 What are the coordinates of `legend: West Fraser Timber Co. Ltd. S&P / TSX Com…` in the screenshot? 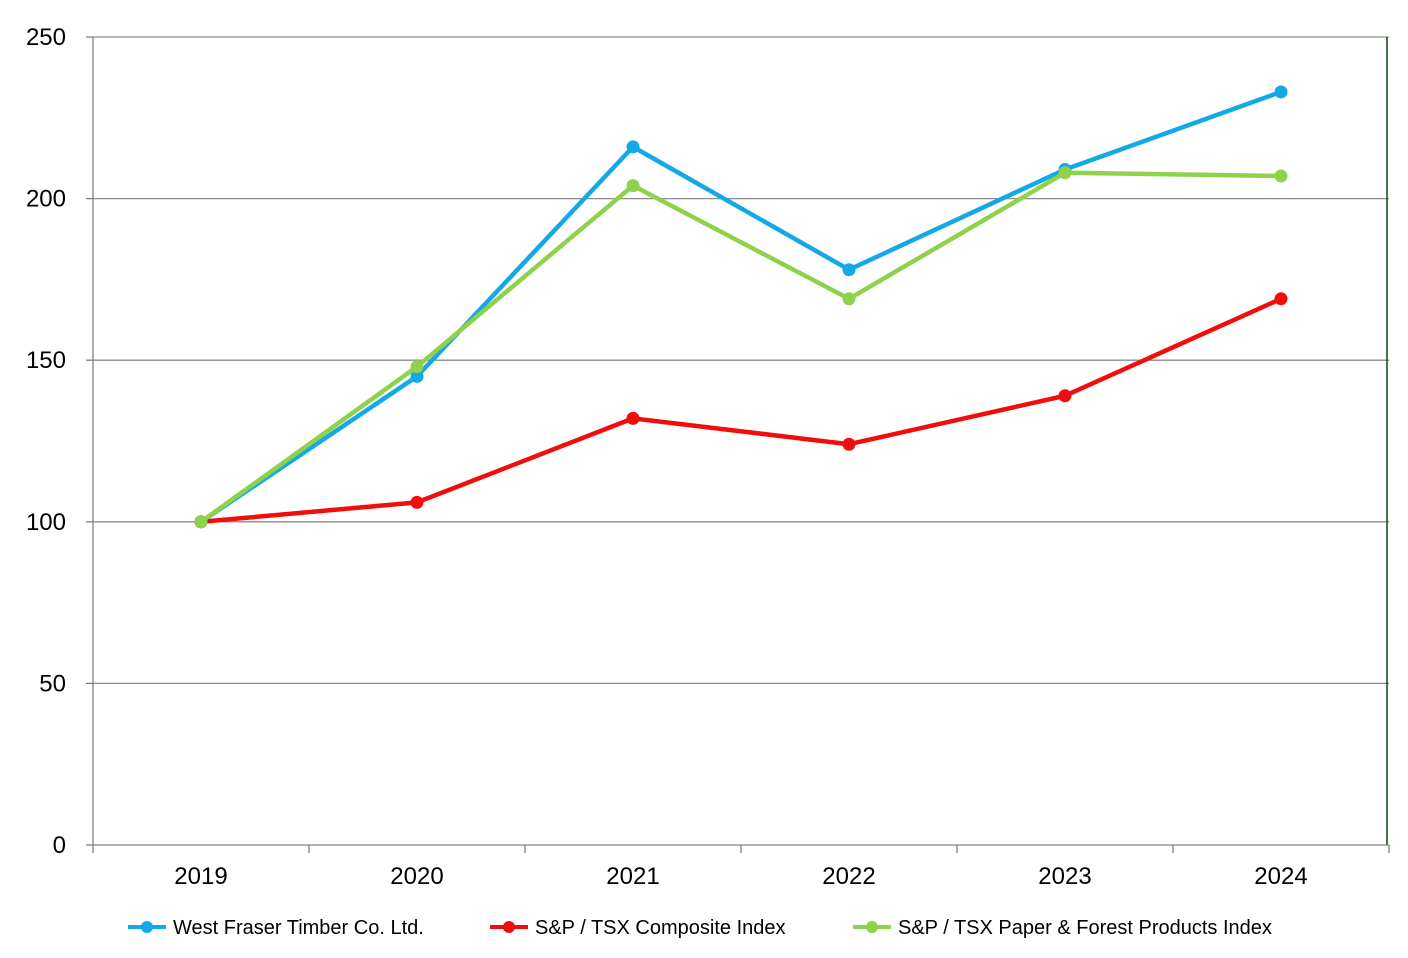 It's located at (700, 928).